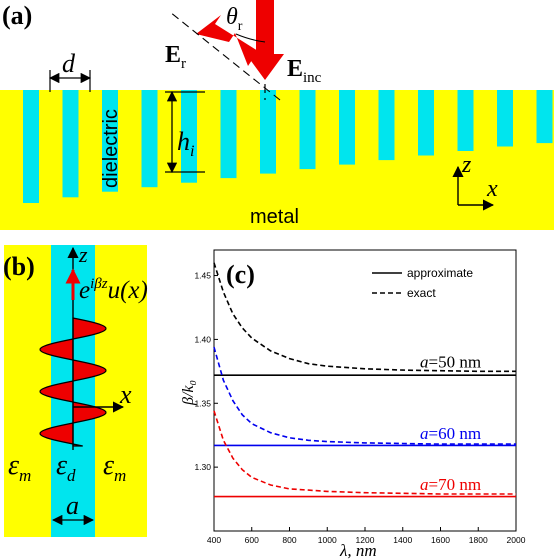 The width and height of the screenshot is (554, 560). Describe the element at coordinates (75, 389) in the screenshot. I see `panel-b: (b) z x eiβzu(x) εm εd εm a` at that location.